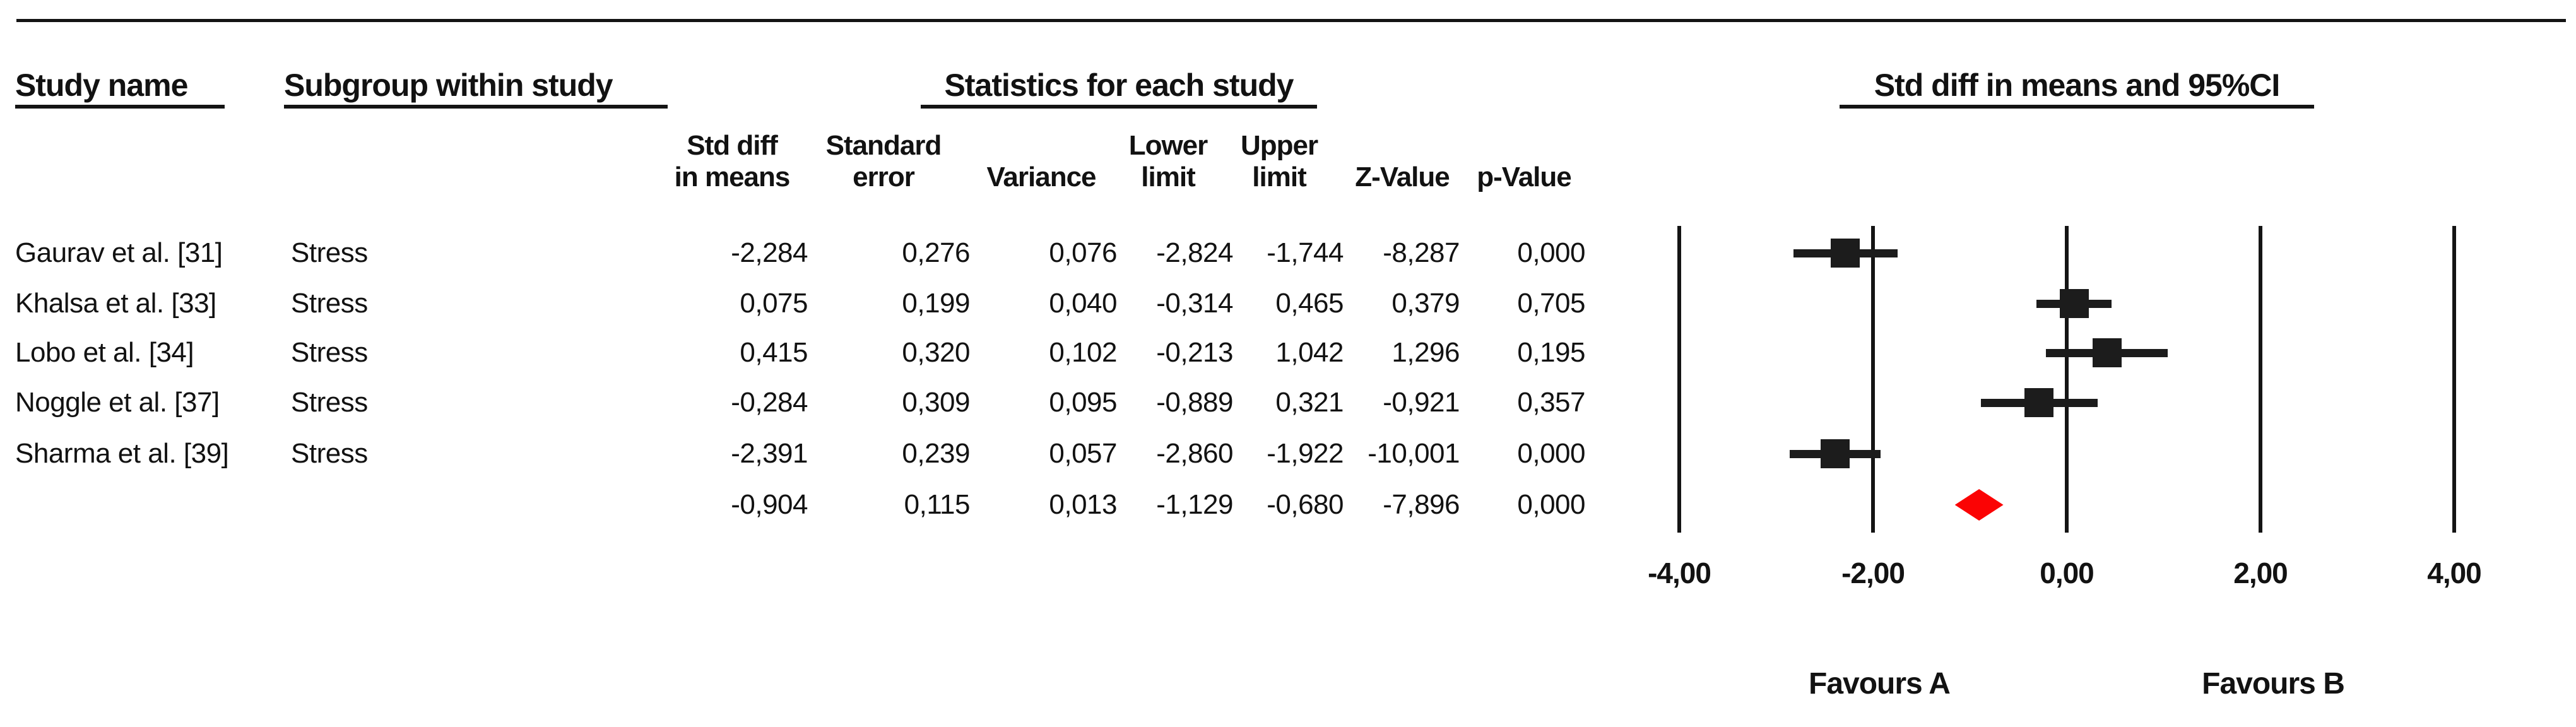 The image size is (2576, 727). What do you see at coordinates (151, 505) in the screenshot?
I see `study-name-cell` at bounding box center [151, 505].